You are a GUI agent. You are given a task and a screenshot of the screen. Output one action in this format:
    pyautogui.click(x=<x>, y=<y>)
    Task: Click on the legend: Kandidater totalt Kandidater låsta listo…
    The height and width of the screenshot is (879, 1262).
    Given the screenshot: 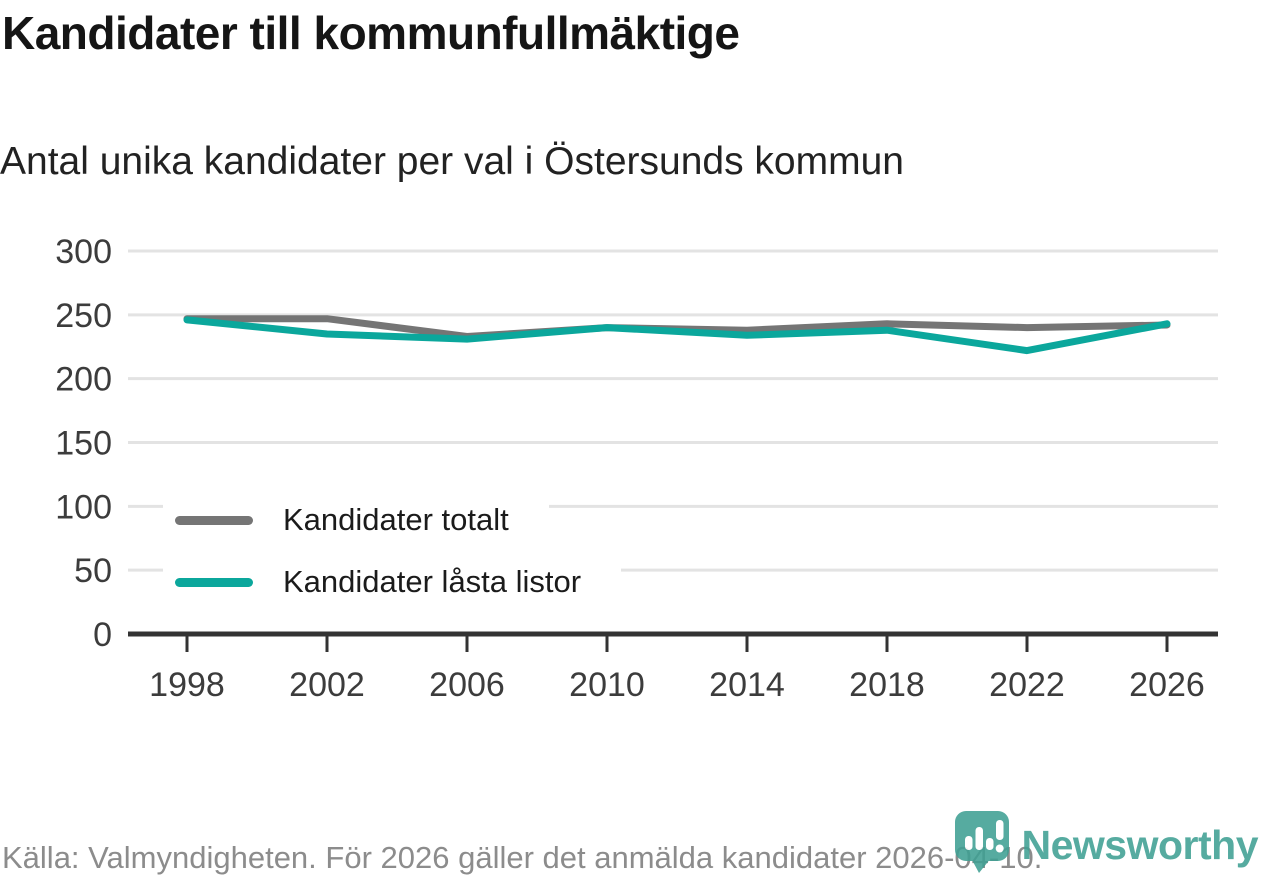 What is the action you would take?
    pyautogui.click(x=392, y=551)
    